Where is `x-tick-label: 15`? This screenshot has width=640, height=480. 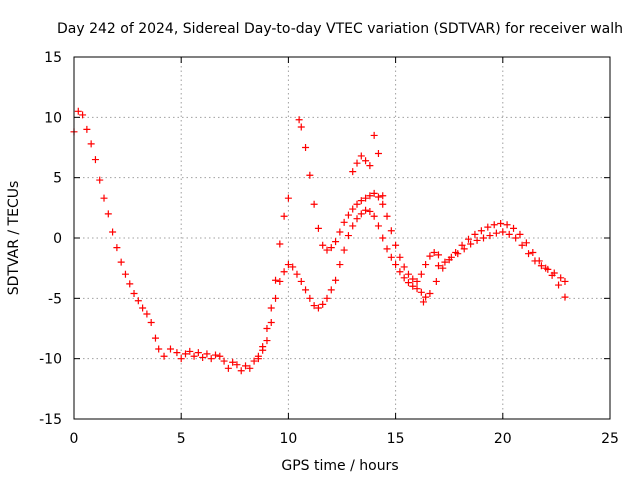
x-tick-label: 15 is located at coordinates (396, 439).